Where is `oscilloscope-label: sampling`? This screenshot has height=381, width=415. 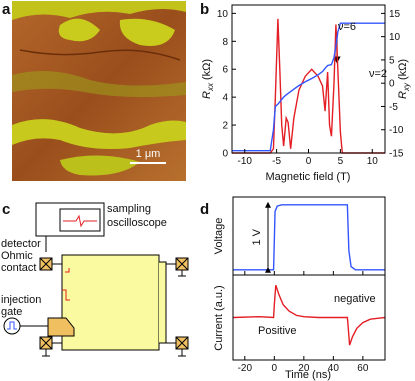
oscilloscope-label: sampling is located at coordinates (129, 209).